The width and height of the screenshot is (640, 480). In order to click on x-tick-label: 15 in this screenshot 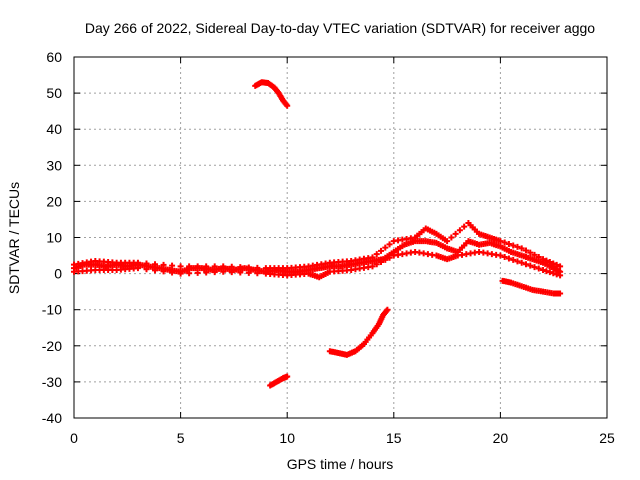, I will do `click(394, 438)`.